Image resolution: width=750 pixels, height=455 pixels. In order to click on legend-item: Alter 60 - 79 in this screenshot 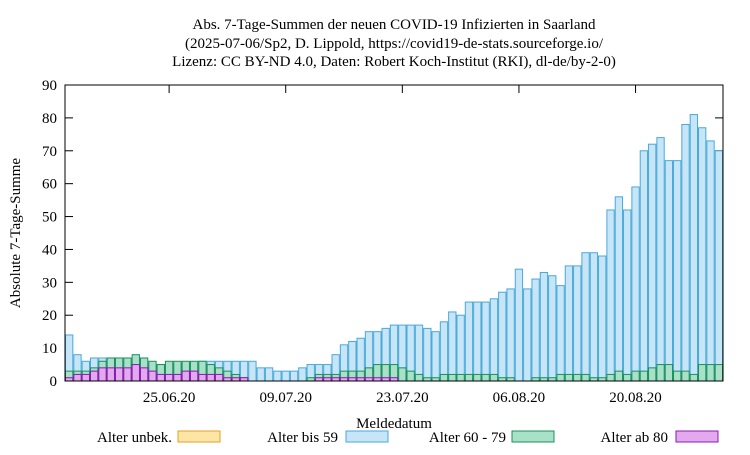, I will do `click(492, 438)`.